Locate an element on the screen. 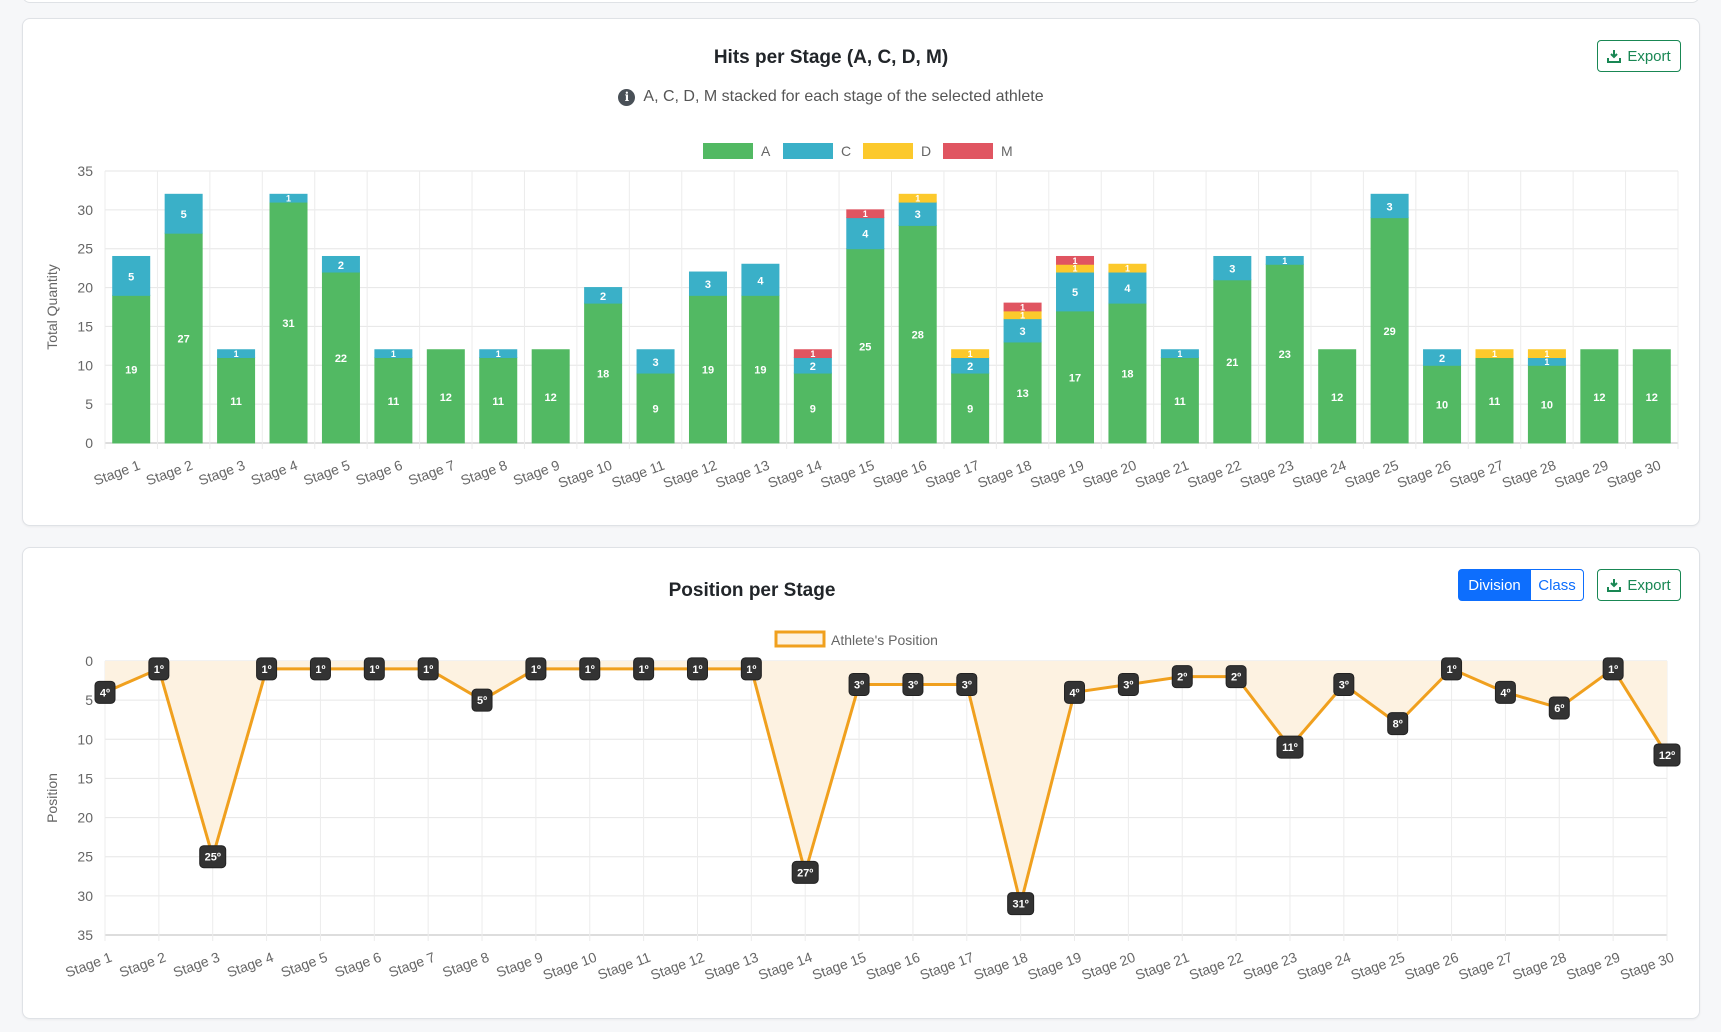 This screenshot has height=1032, width=1721. bar-data-label: 31 is located at coordinates (288, 324).